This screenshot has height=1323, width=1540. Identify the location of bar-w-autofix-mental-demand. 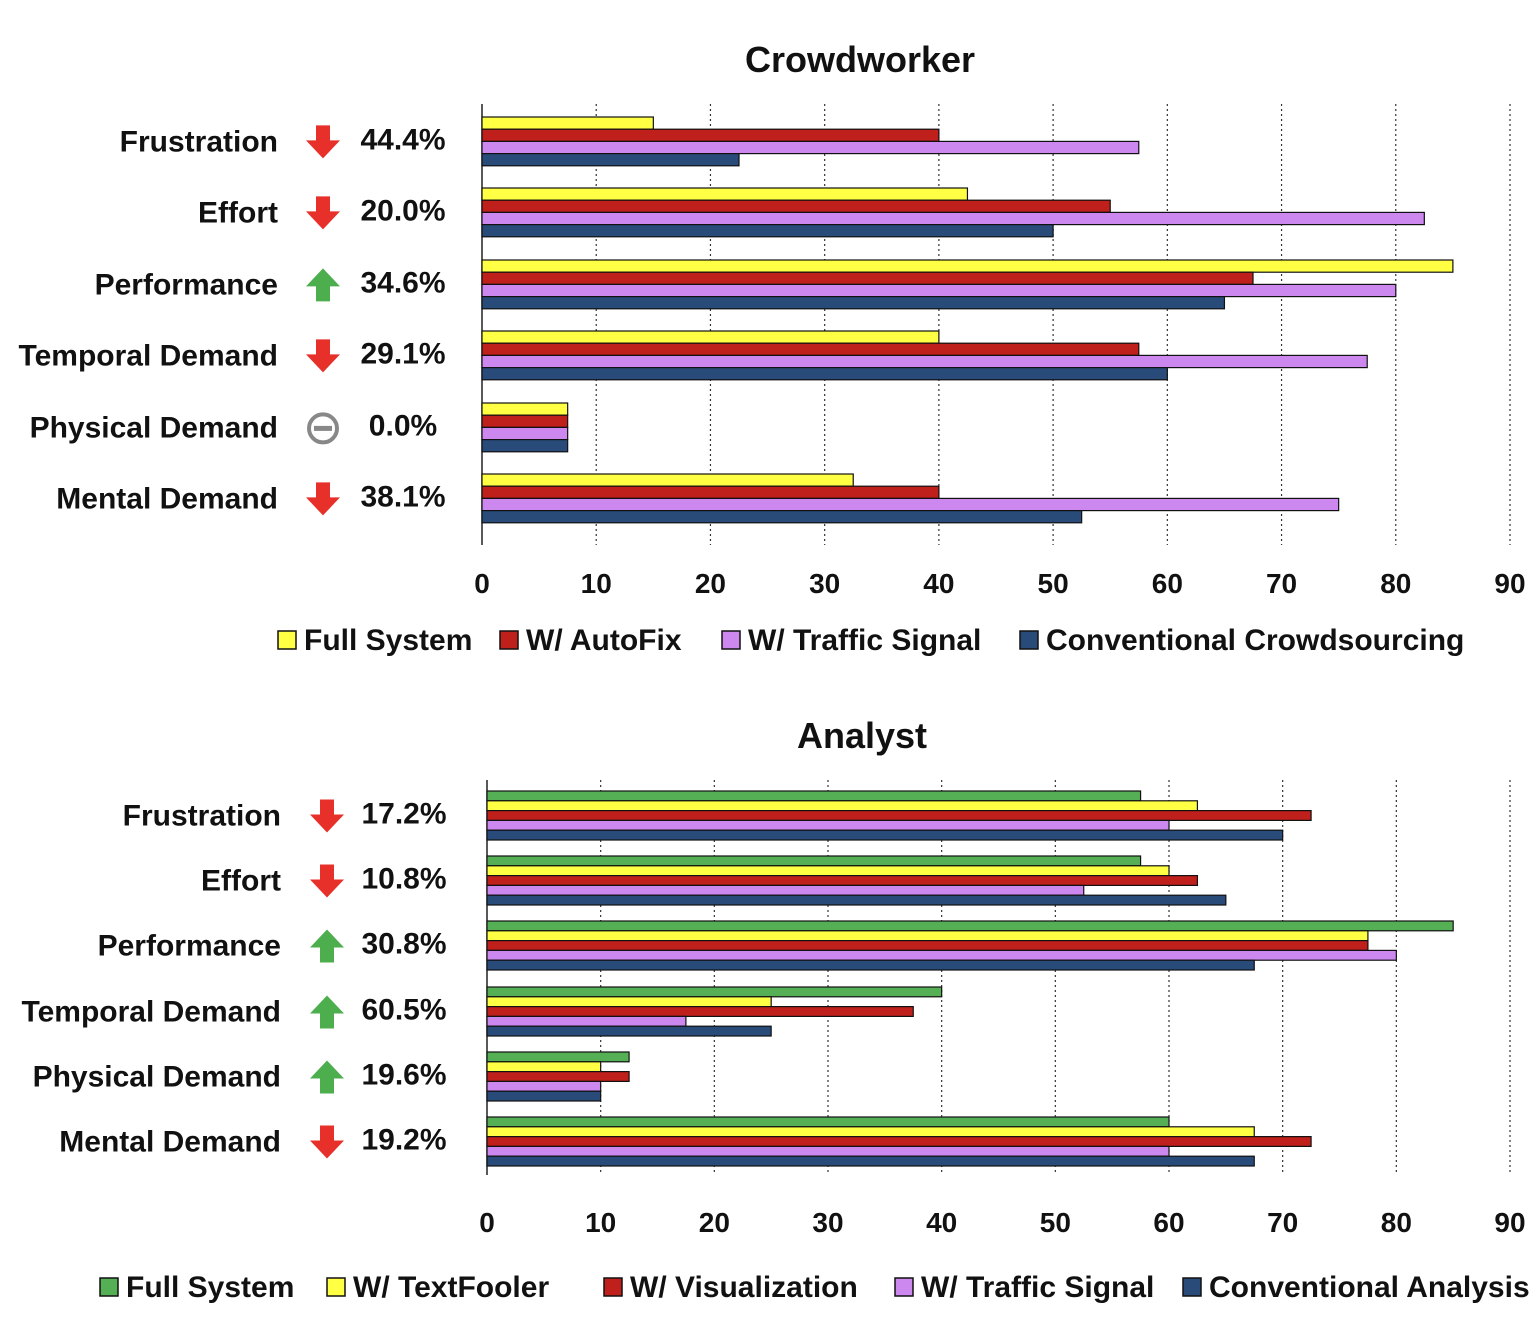
(710, 492).